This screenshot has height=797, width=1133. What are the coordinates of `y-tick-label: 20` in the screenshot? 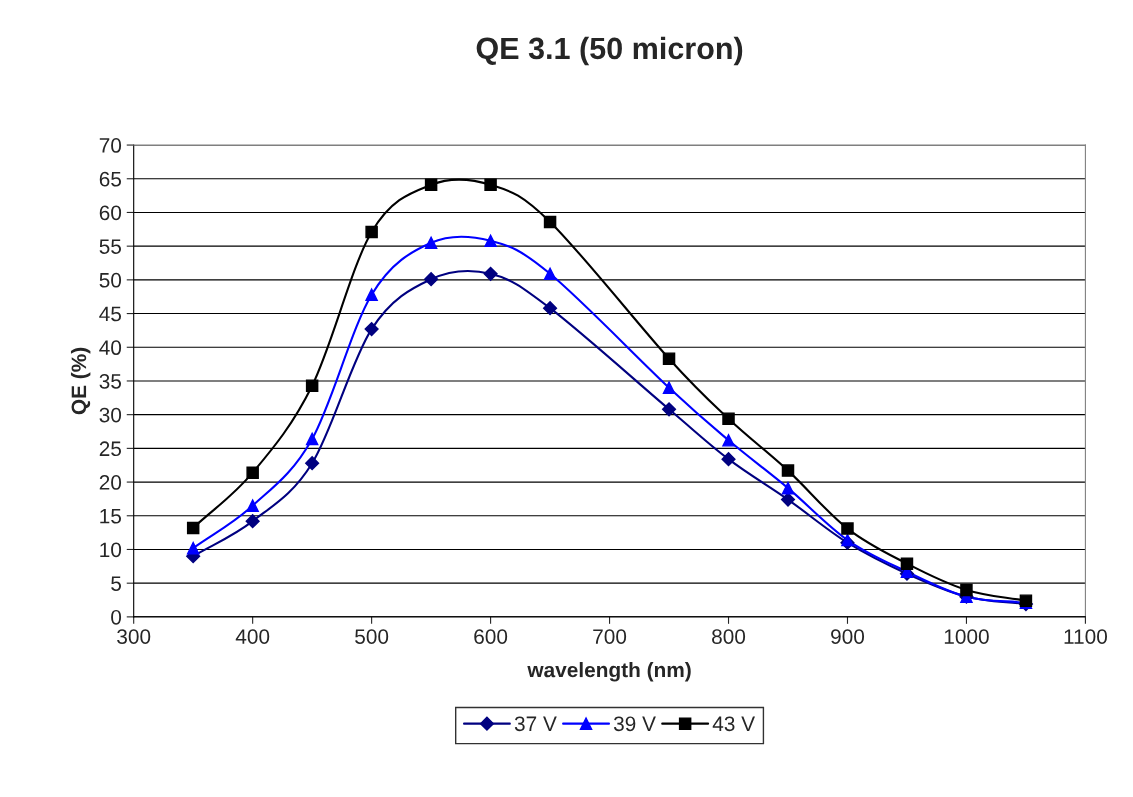 It's located at (110, 482).